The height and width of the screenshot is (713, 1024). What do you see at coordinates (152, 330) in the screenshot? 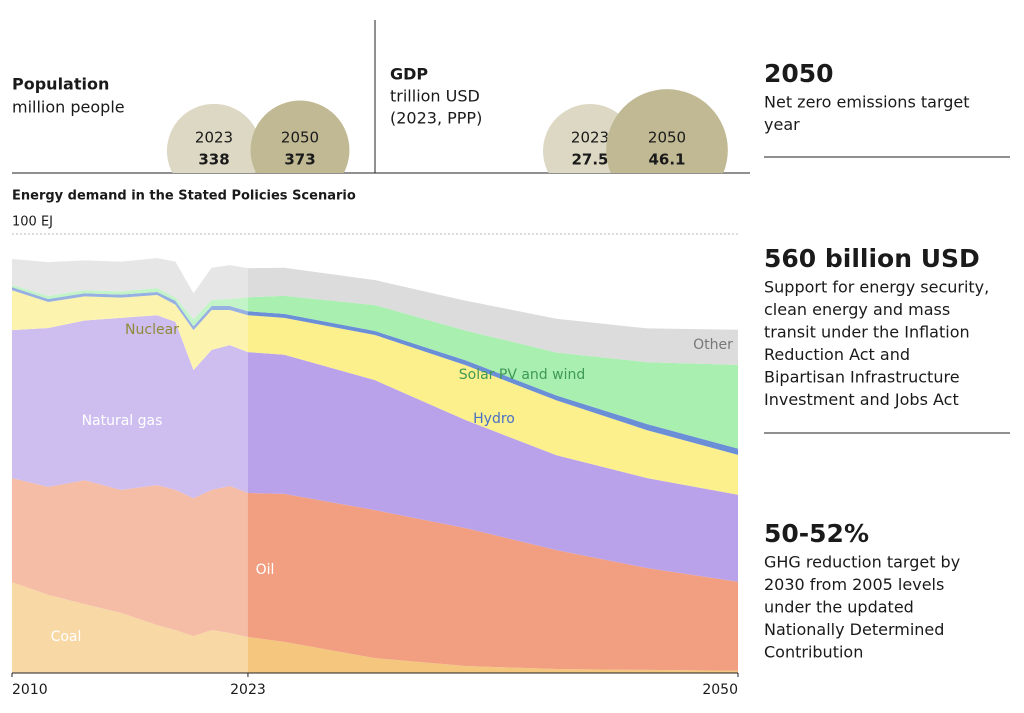
I see `series-label: Nuclear` at bounding box center [152, 330].